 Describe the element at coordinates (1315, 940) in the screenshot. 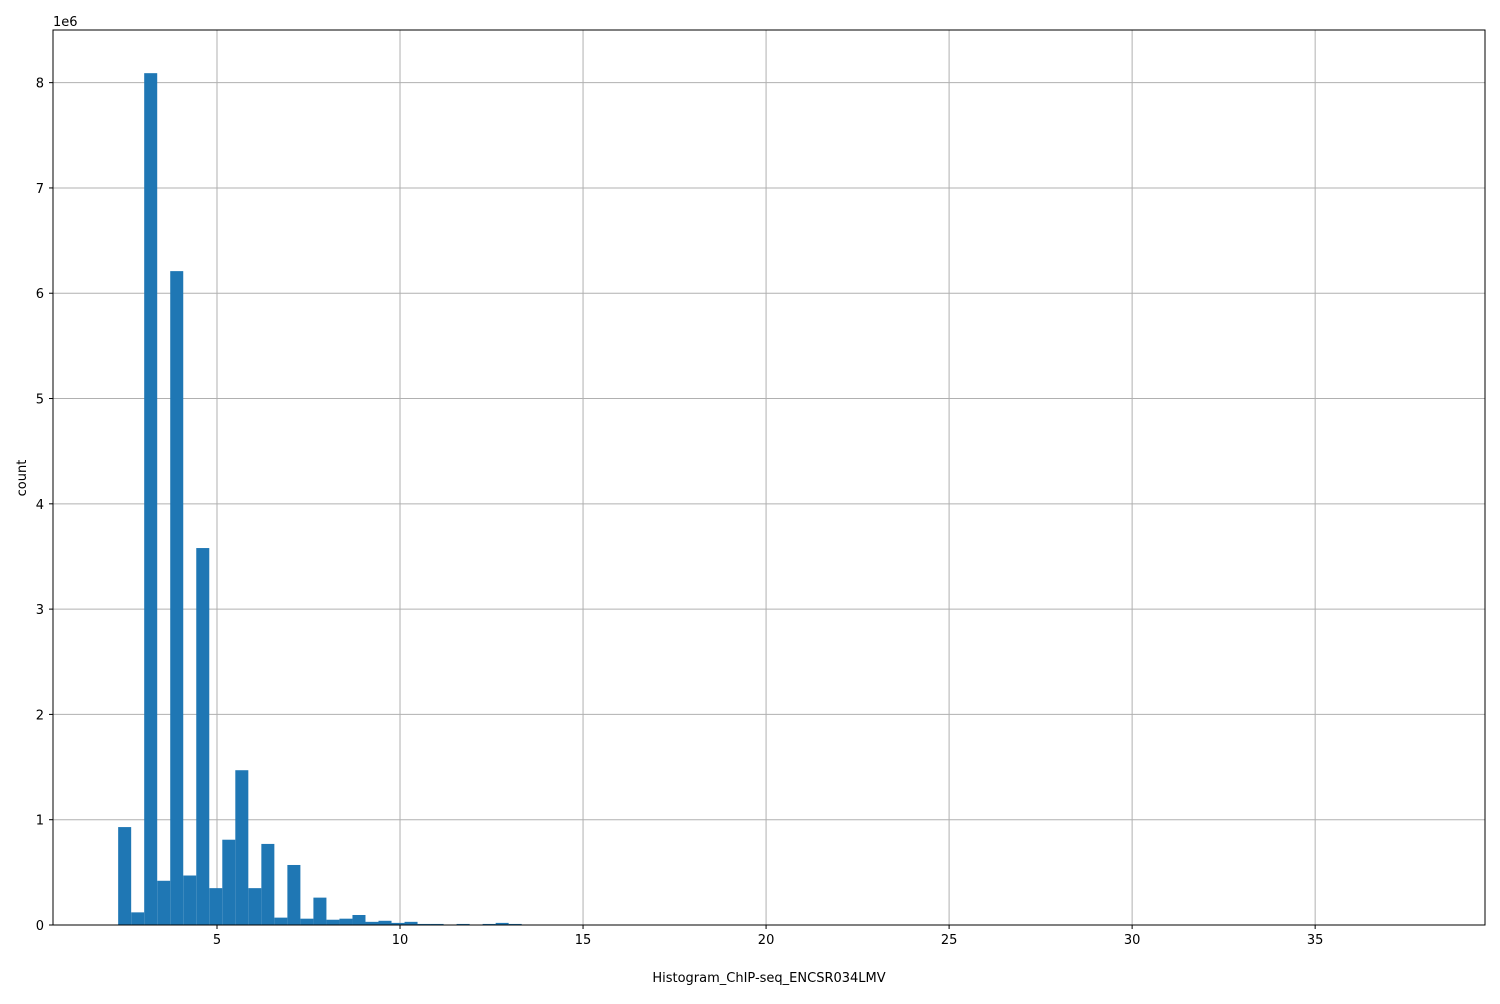

I see `x-tick-label: 35` at that location.